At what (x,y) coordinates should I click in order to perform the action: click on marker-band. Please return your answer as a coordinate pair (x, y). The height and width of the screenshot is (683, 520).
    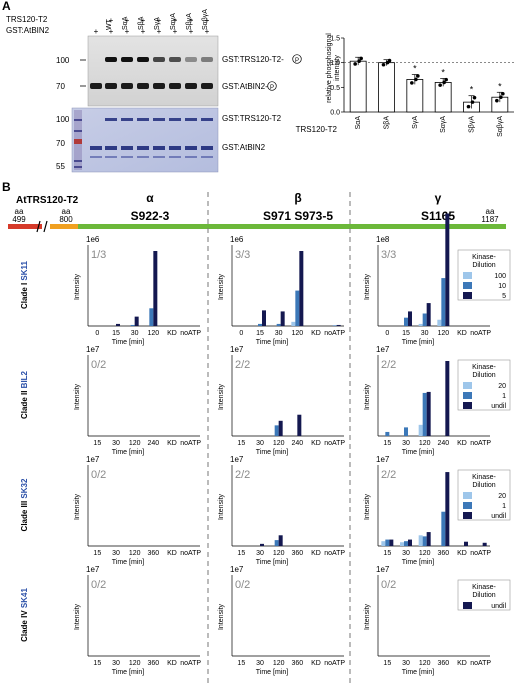
    Looking at the image, I should click on (78, 167).